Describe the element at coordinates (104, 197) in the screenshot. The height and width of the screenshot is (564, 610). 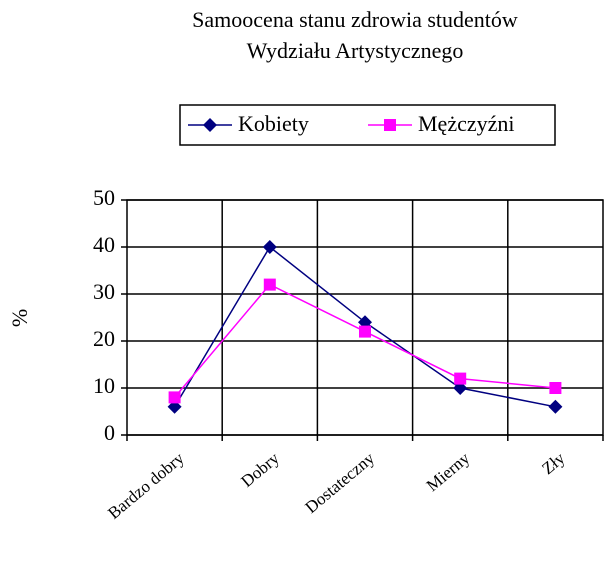
I see `y-tick-label: 50` at that location.